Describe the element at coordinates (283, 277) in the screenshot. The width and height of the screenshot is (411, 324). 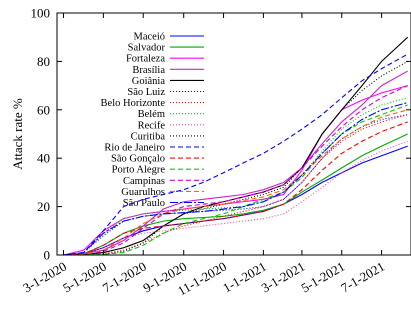
I see `x-tick-label: 3-1-2021` at that location.